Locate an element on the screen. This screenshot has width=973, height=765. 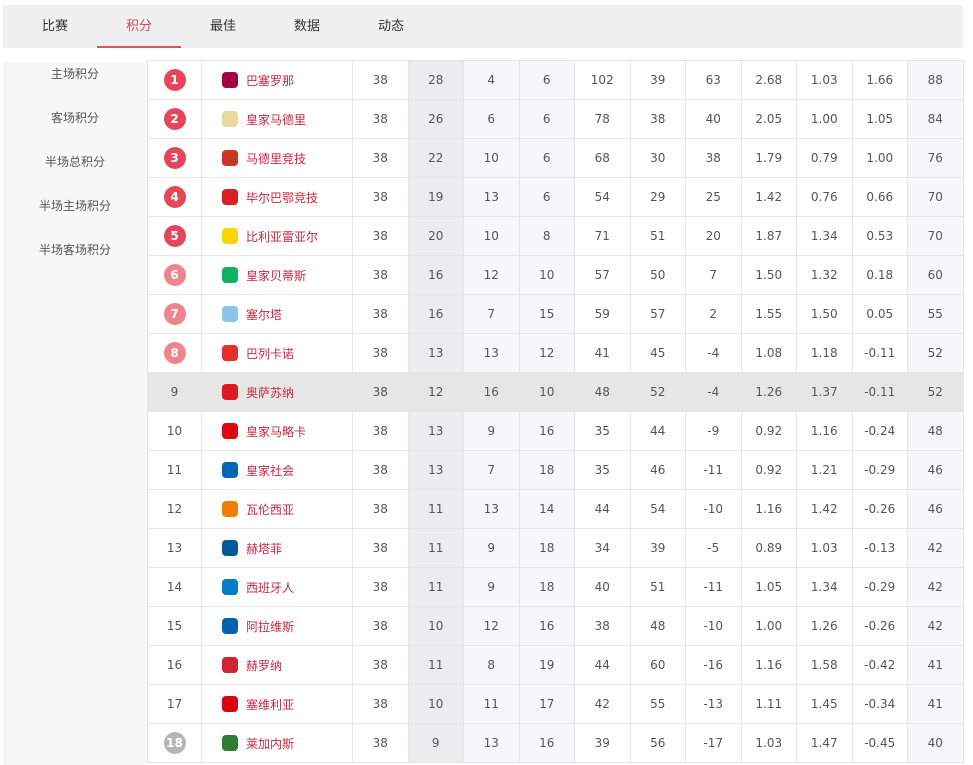
table-row: 10 皇家马略卡 38 13 9 16 35 44 -9 0.92 1.16 -0.24 48 is located at coordinates (555, 431).